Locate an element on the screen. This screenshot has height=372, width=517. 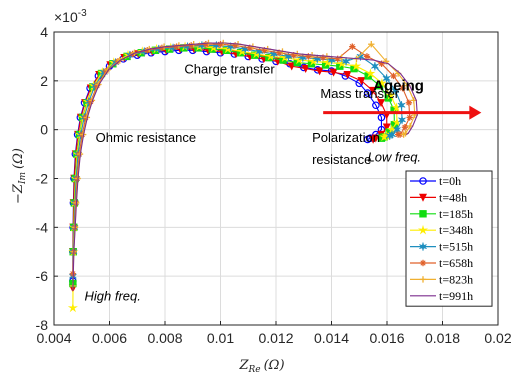
legend-label: t=348h is located at coordinates (456, 230).